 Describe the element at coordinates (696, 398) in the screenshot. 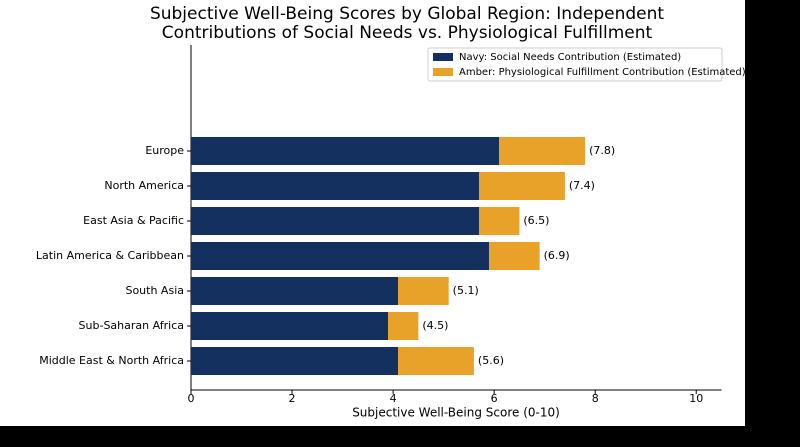

I see `x-tick-label: 10` at that location.